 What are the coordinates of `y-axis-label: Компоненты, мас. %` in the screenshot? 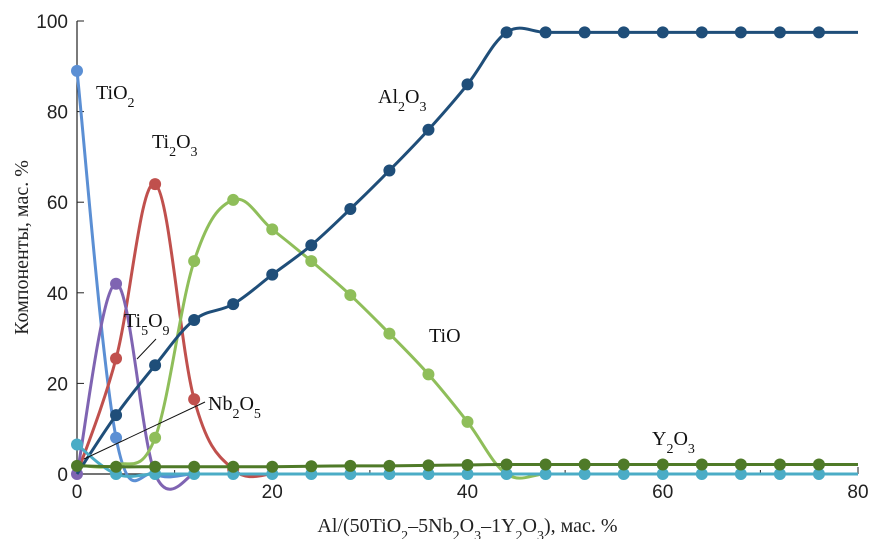 It's located at (22, 247).